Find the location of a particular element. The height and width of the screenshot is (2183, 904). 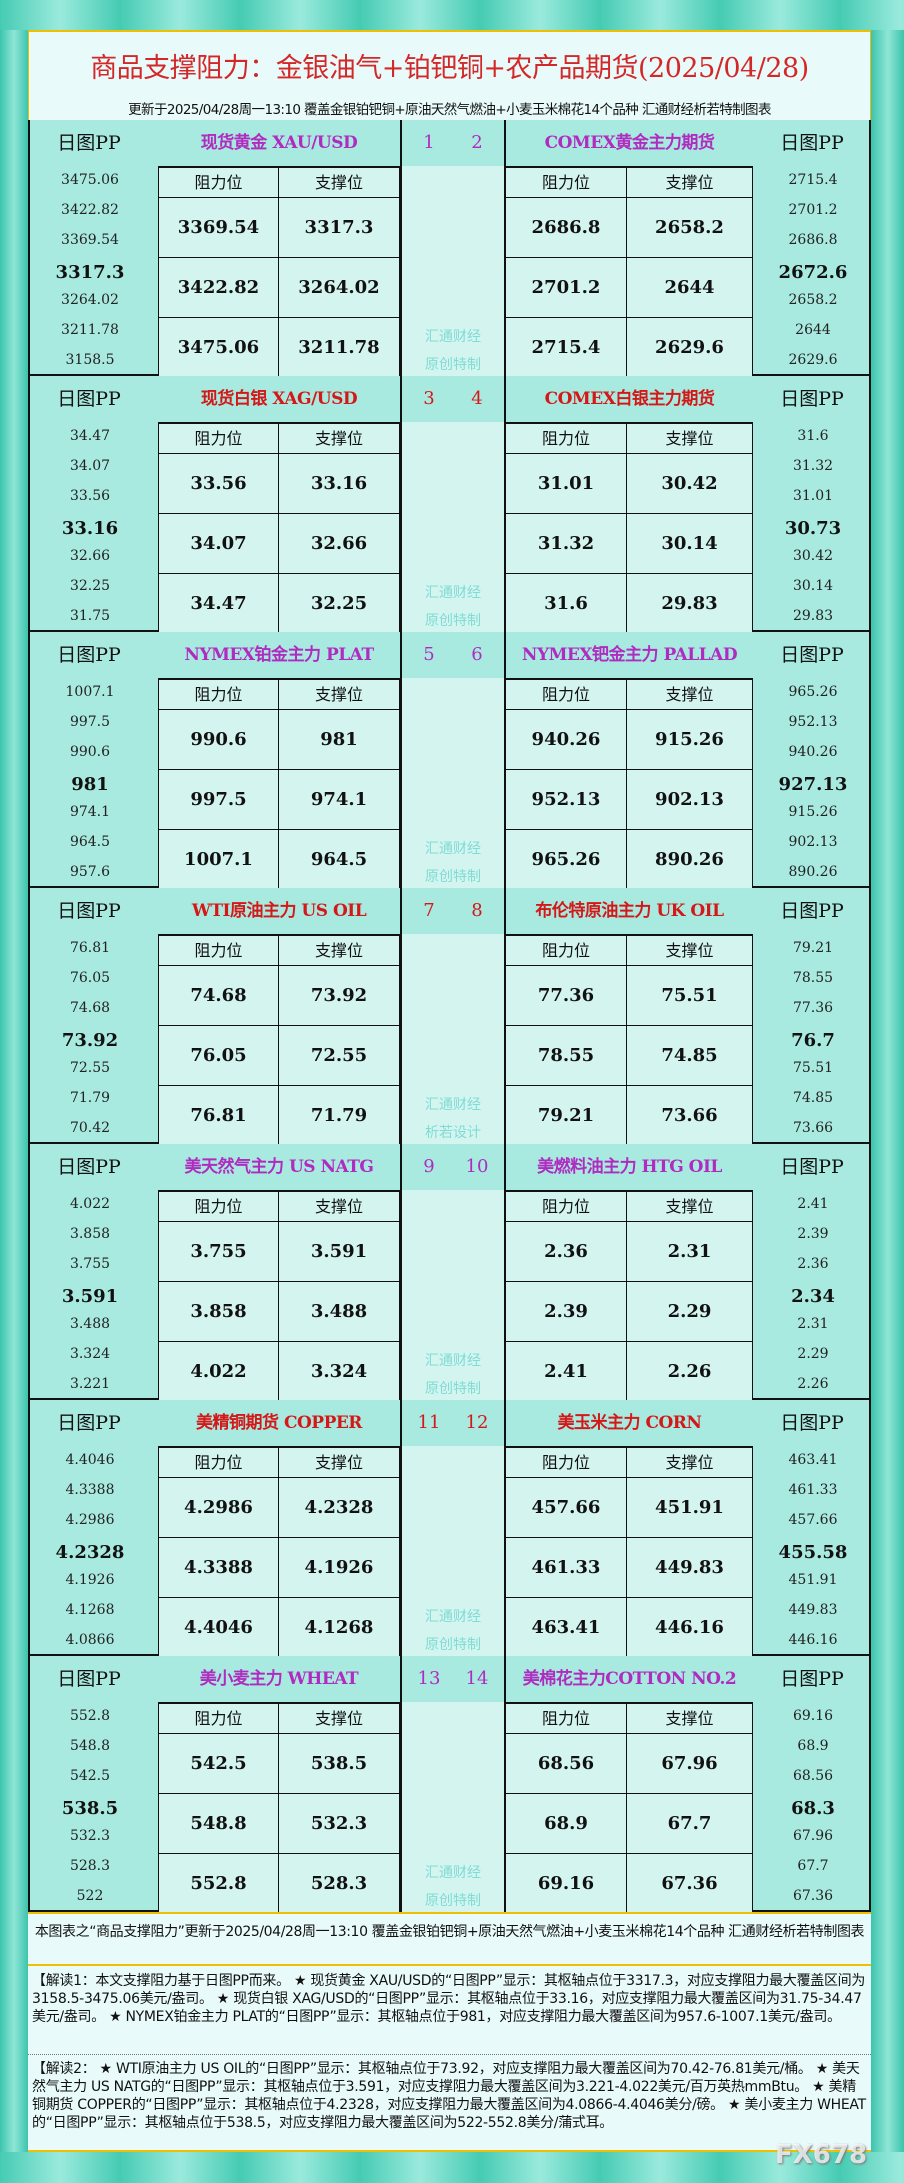

pp-level-value: 33.56 is located at coordinates (90, 496).